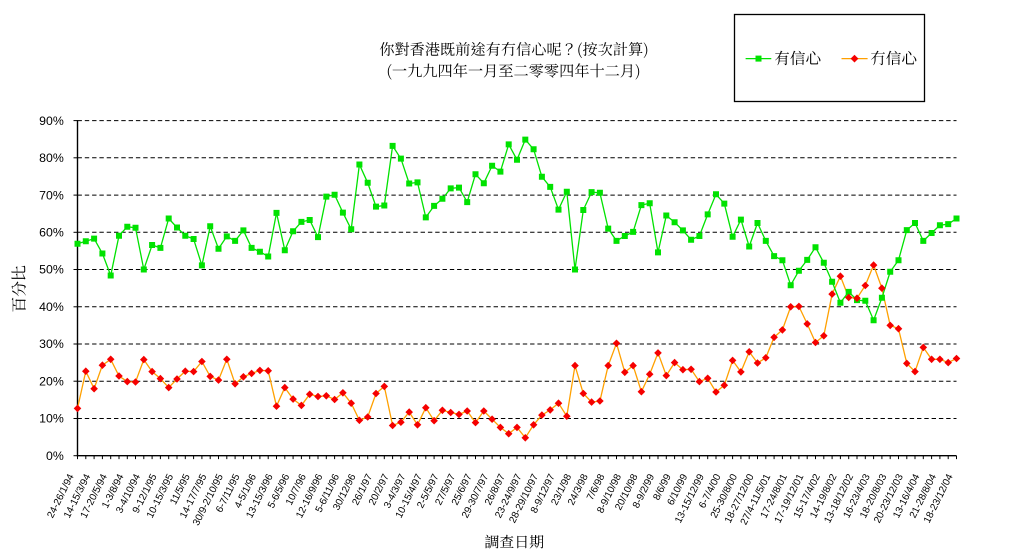 The height and width of the screenshot is (560, 1020). I want to click on svg-text: 90%, so click(51, 121).